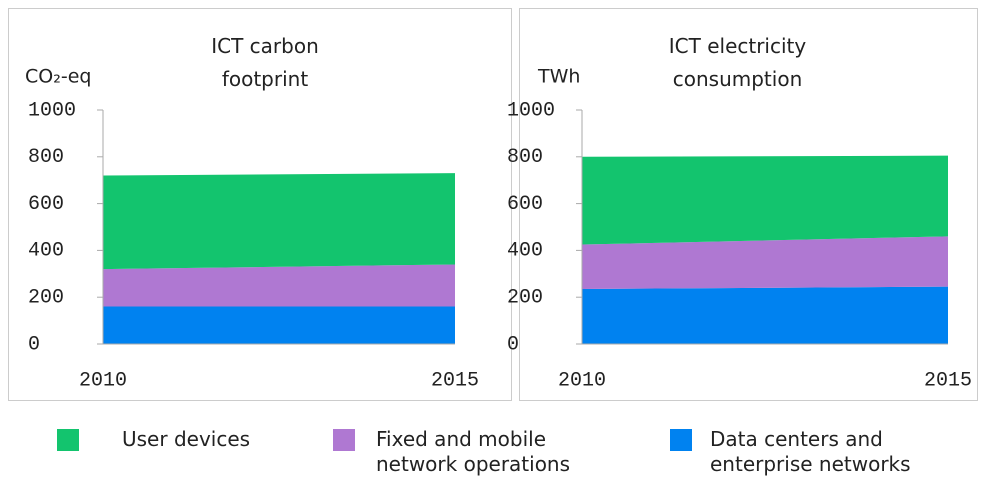 This screenshot has width=984, height=487. What do you see at coordinates (558, 77) in the screenshot?
I see `y-axis-label: TWh` at bounding box center [558, 77].